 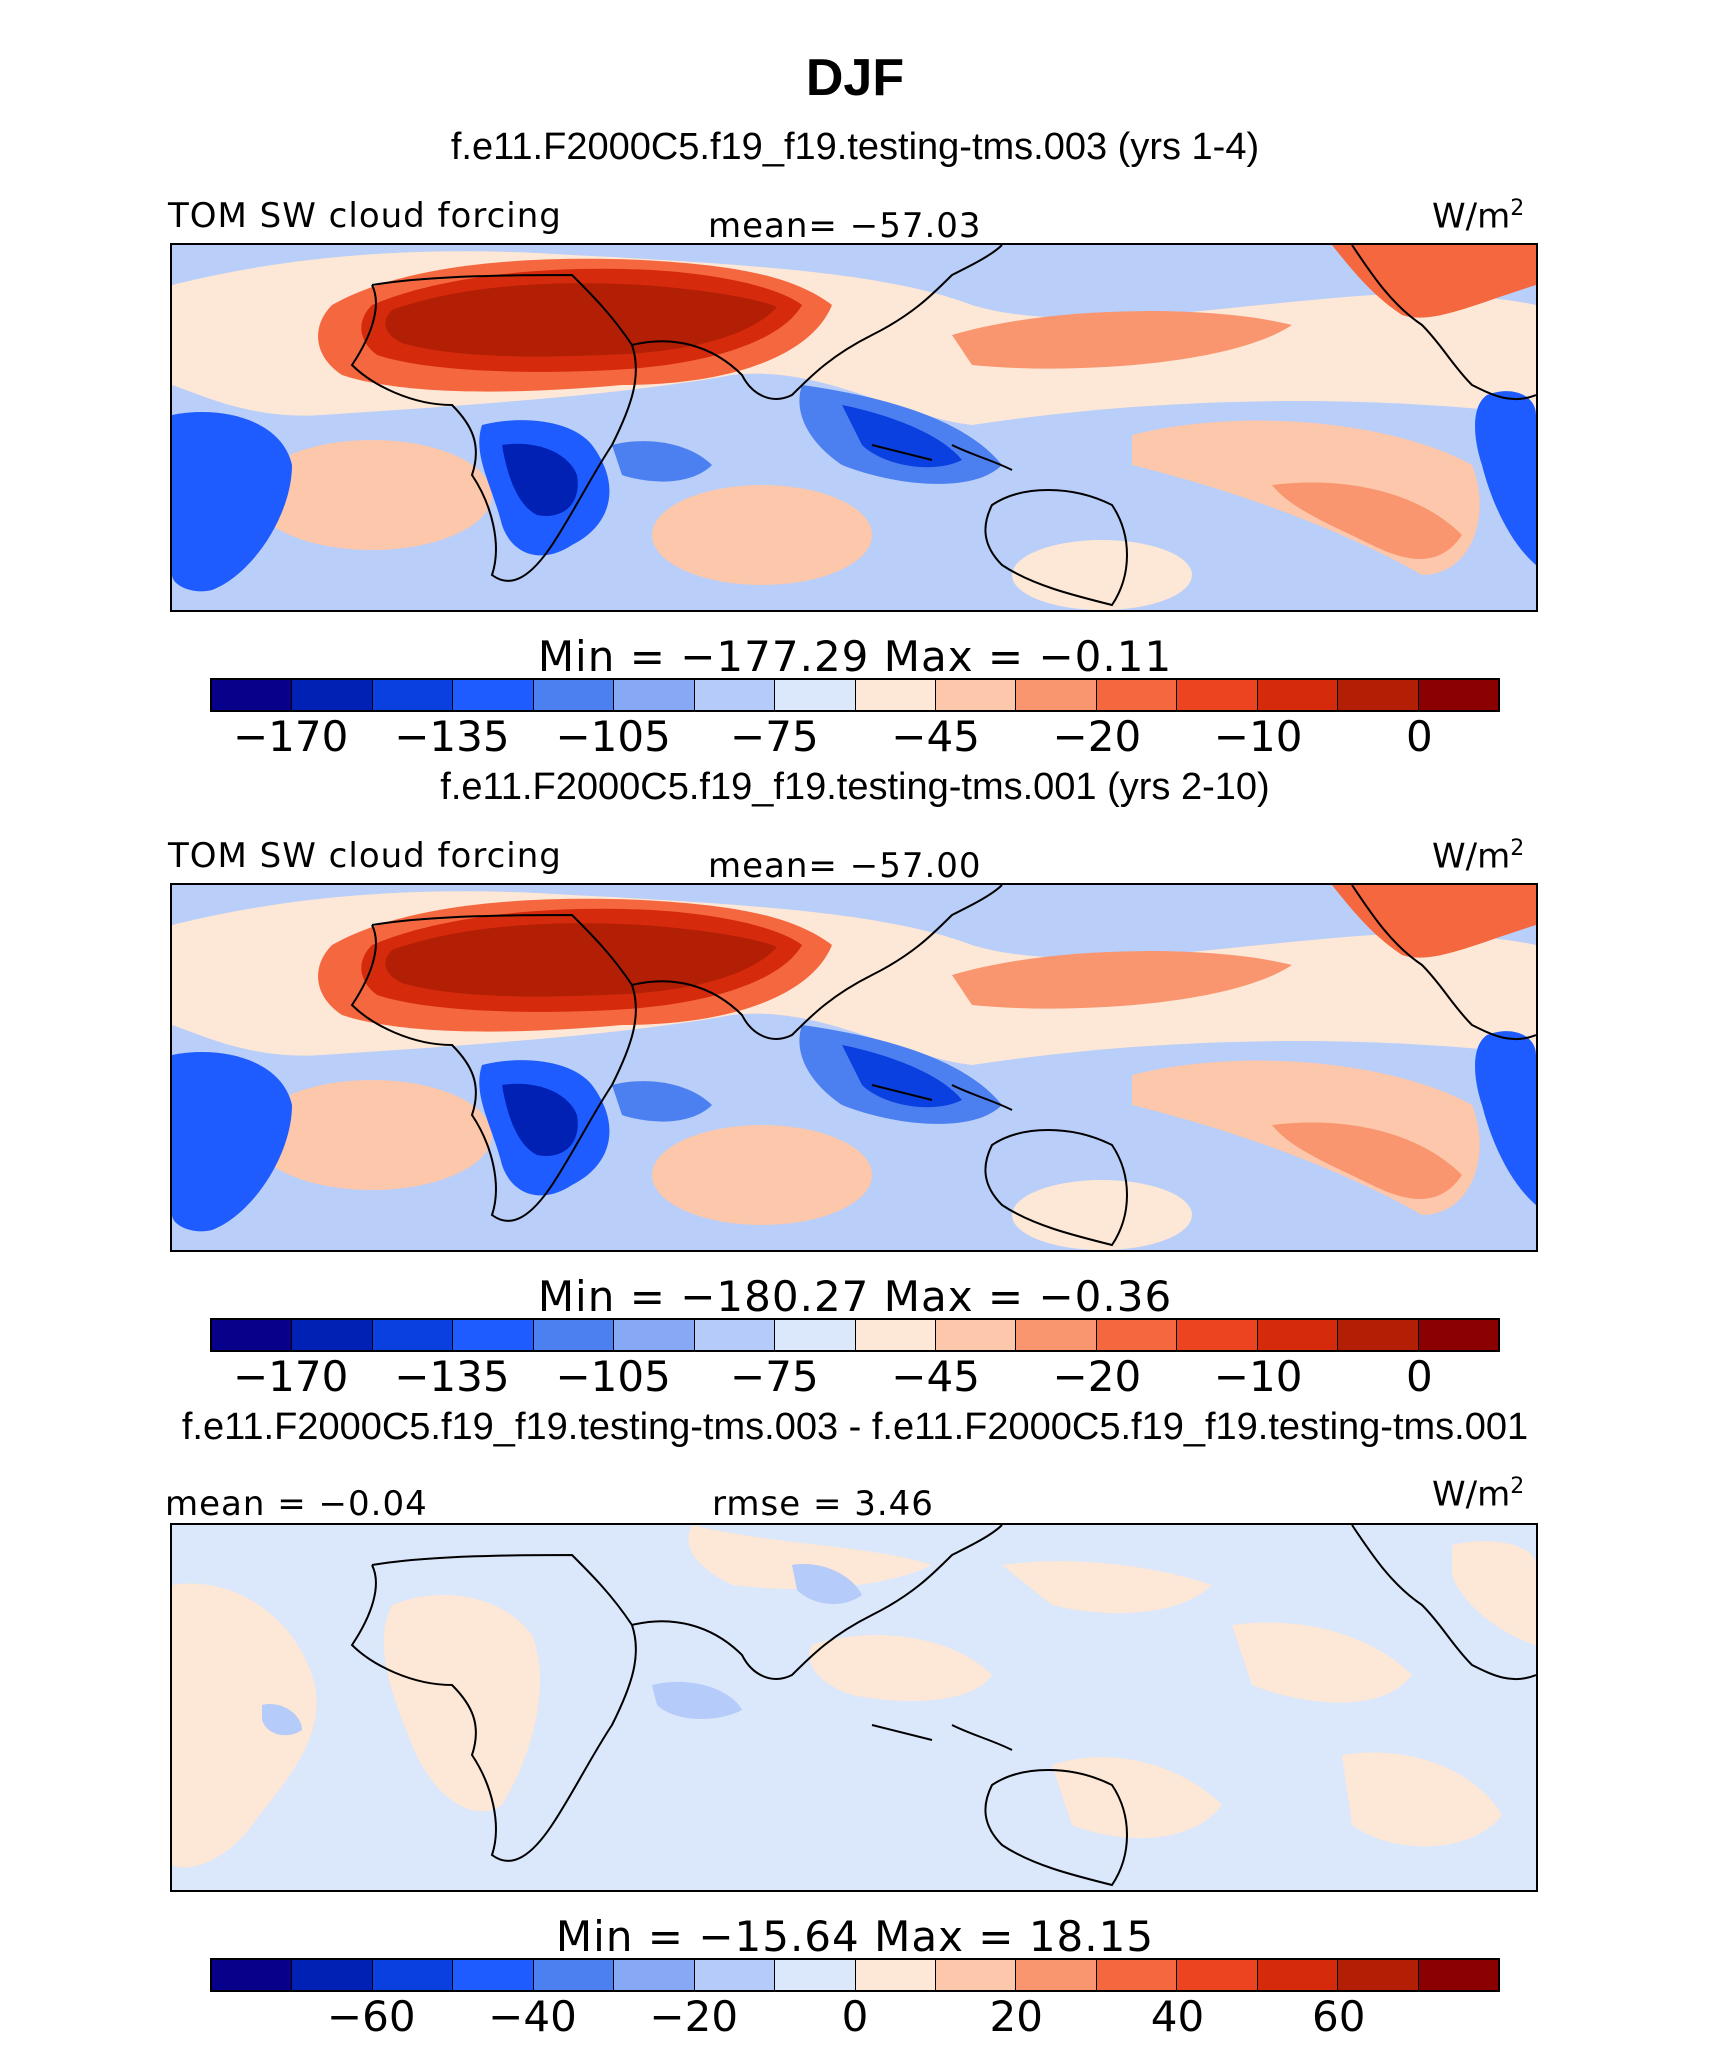 What do you see at coordinates (855, 1296) in the screenshot?
I see `panel-2-min-max: Min = −180.27 Max = −0.36` at bounding box center [855, 1296].